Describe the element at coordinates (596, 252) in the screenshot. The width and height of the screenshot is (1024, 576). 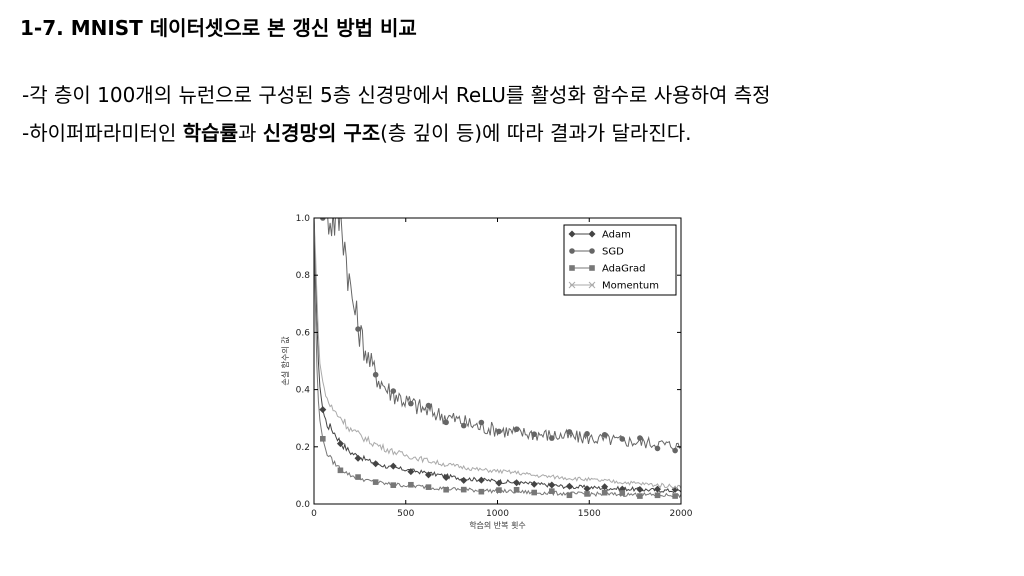
I see `legend-item-sgd: SGD` at that location.